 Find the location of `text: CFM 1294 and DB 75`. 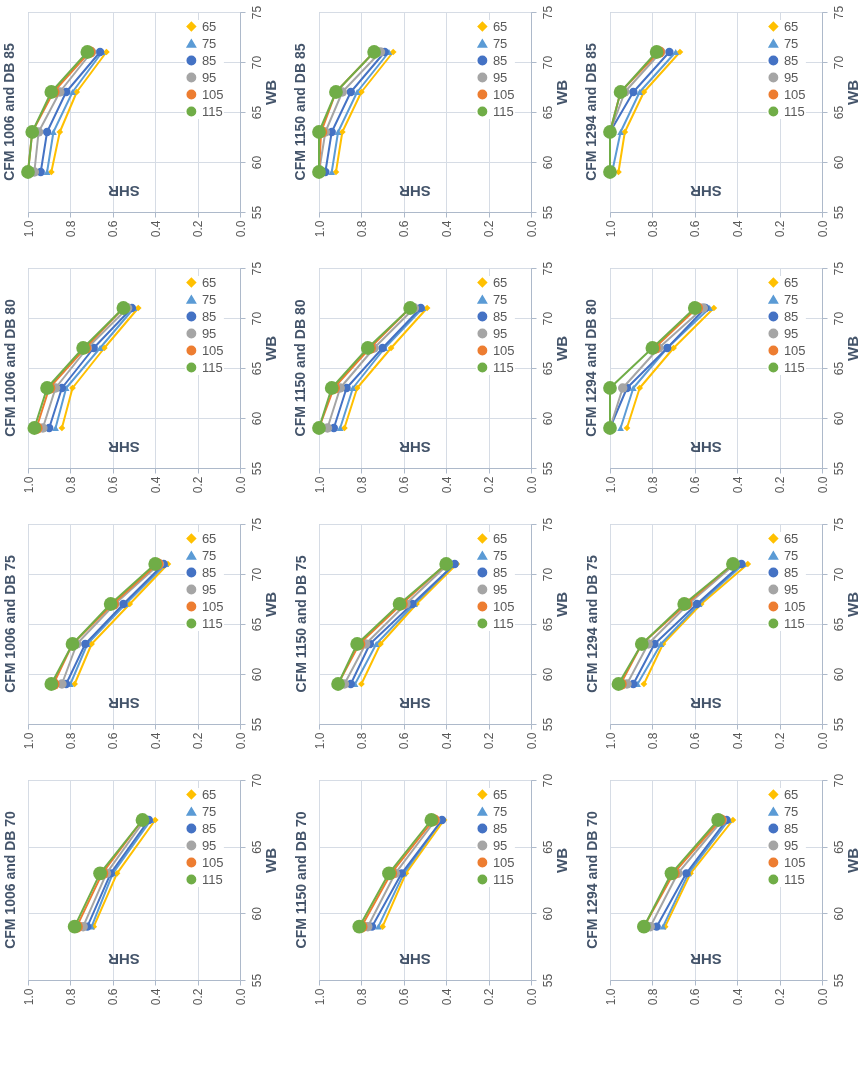

text: CFM 1294 and DB 75 is located at coordinates (592, 623).